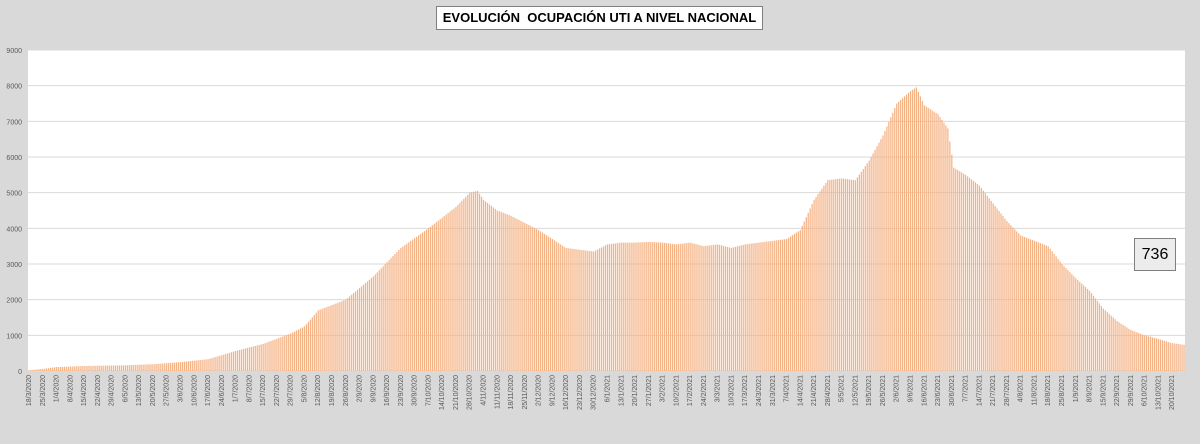 Image resolution: width=1200 pixels, height=444 pixels. Describe the element at coordinates (676, 390) in the screenshot. I see `x-tick-label: 10/2/2021` at that location.